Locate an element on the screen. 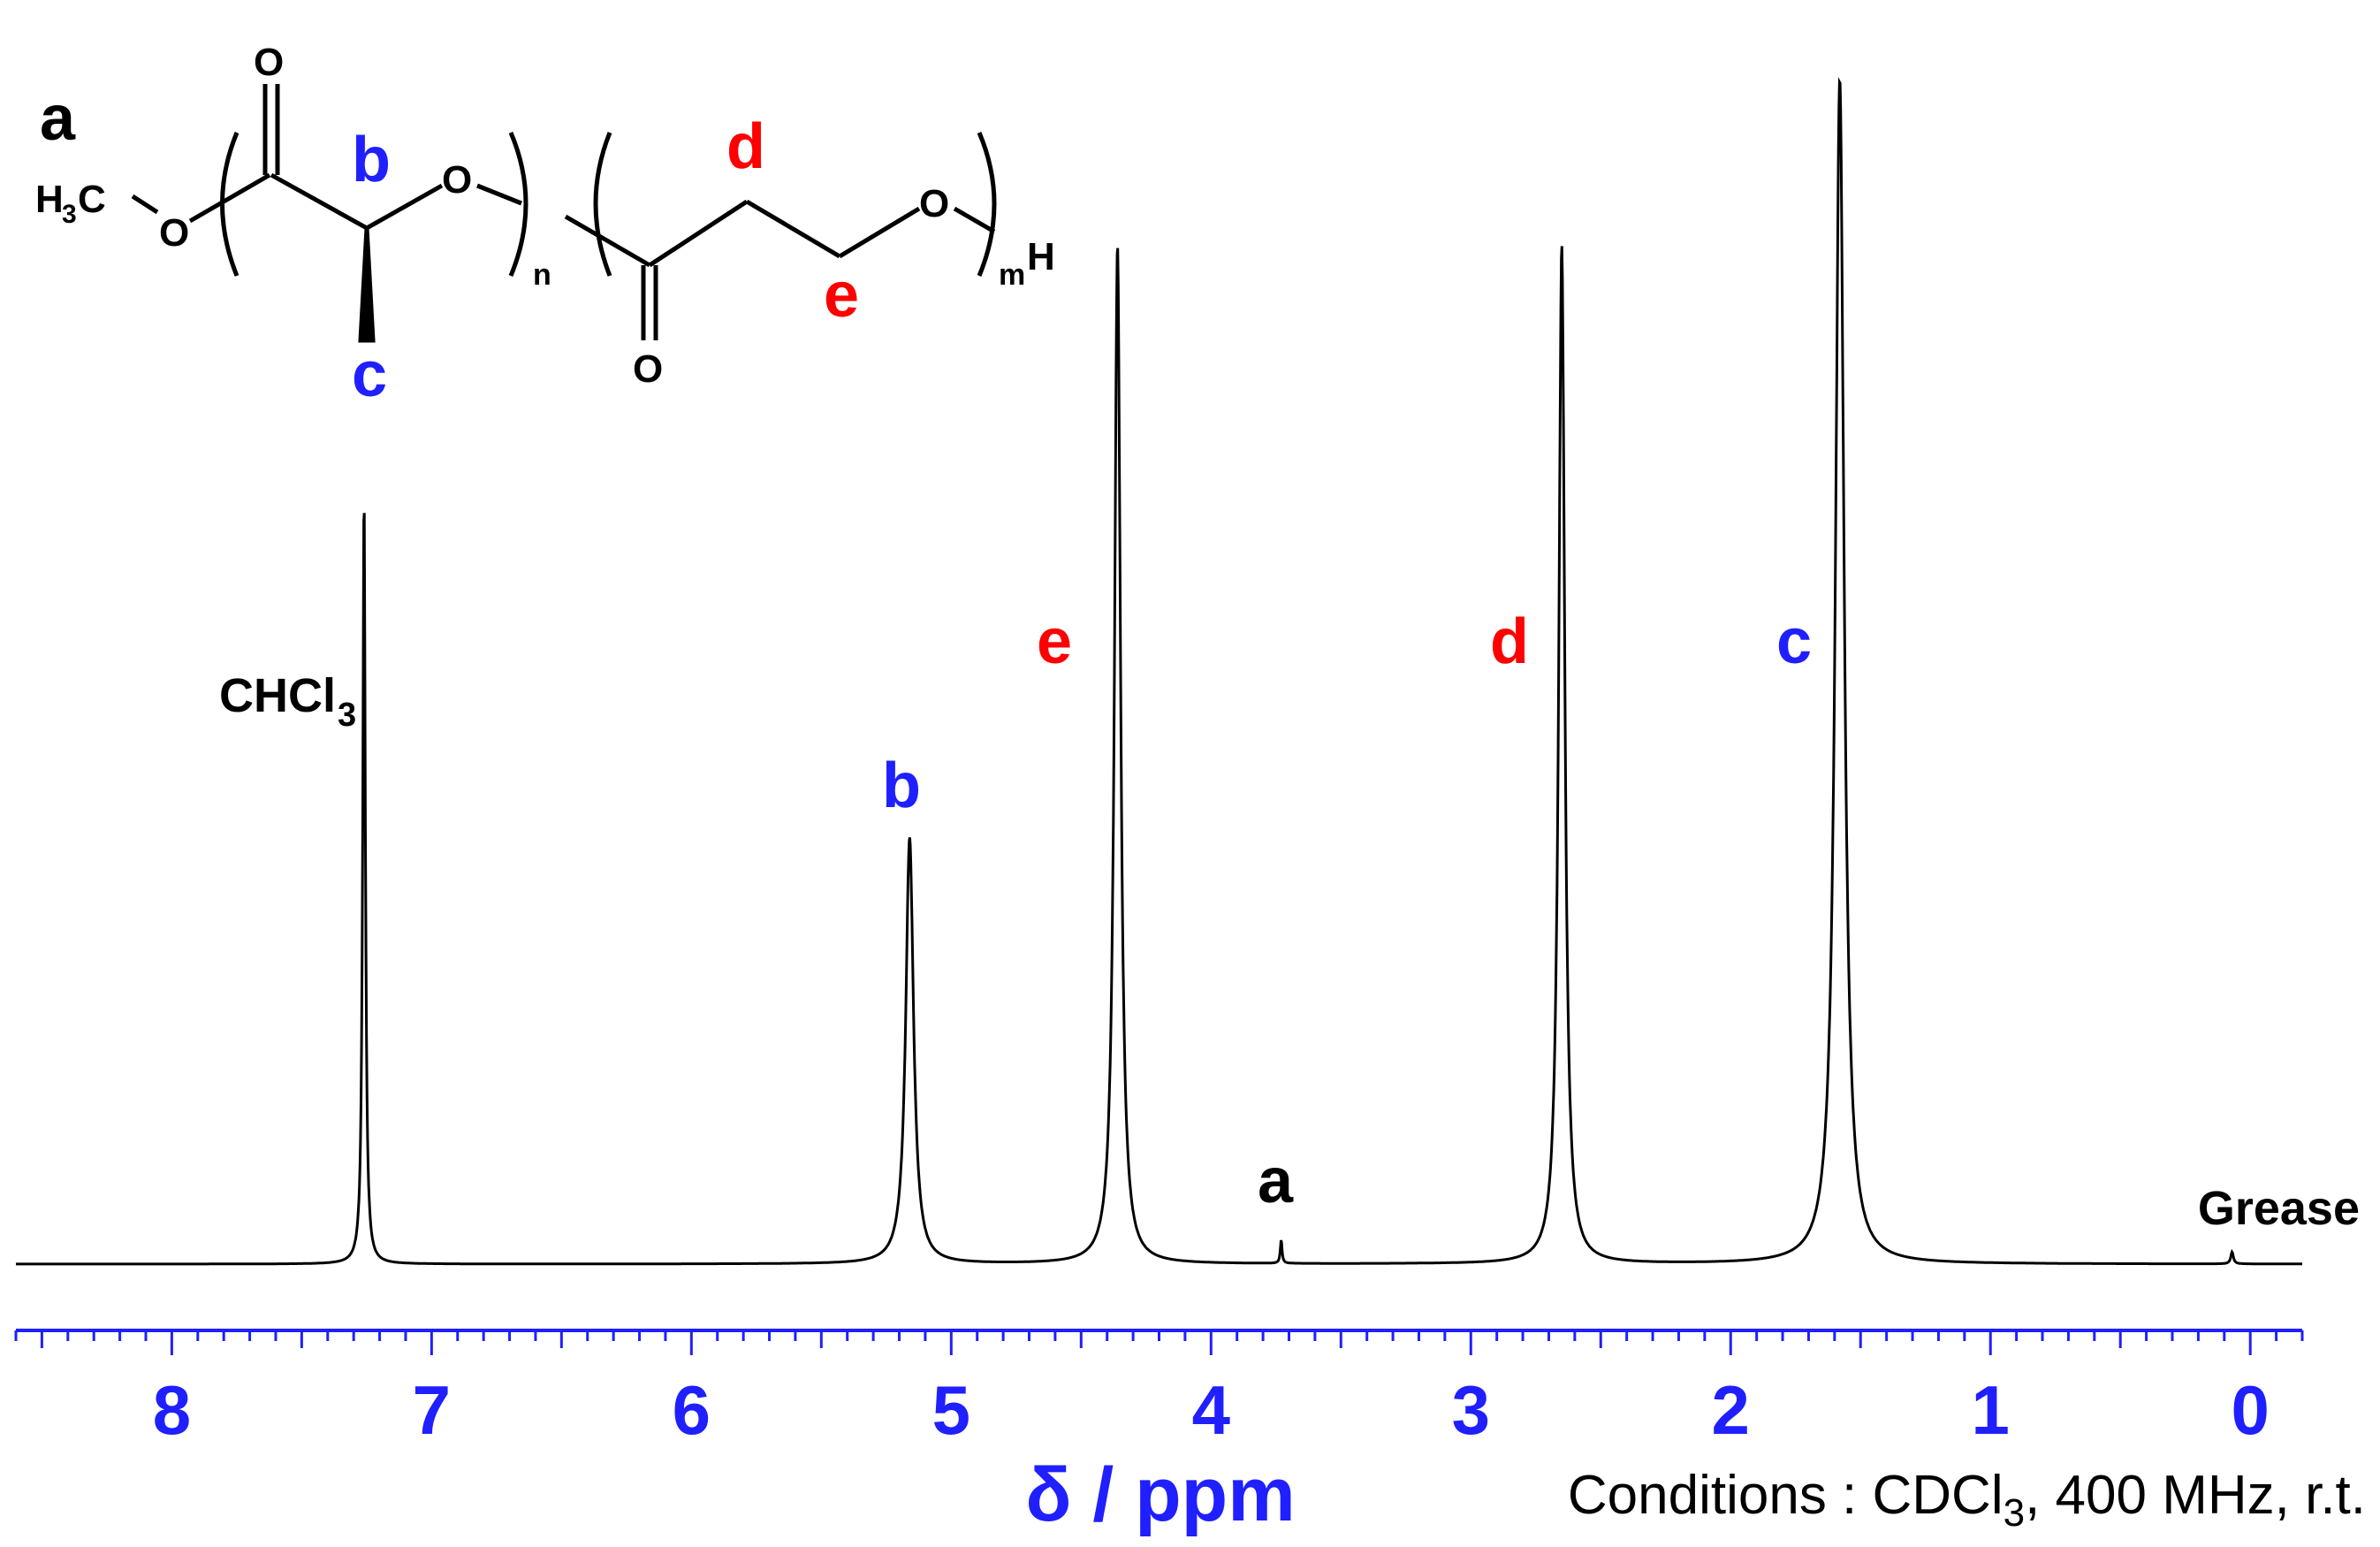 This screenshot has height=1547, width=2380. bracket-right-m is located at coordinates (987, 204).